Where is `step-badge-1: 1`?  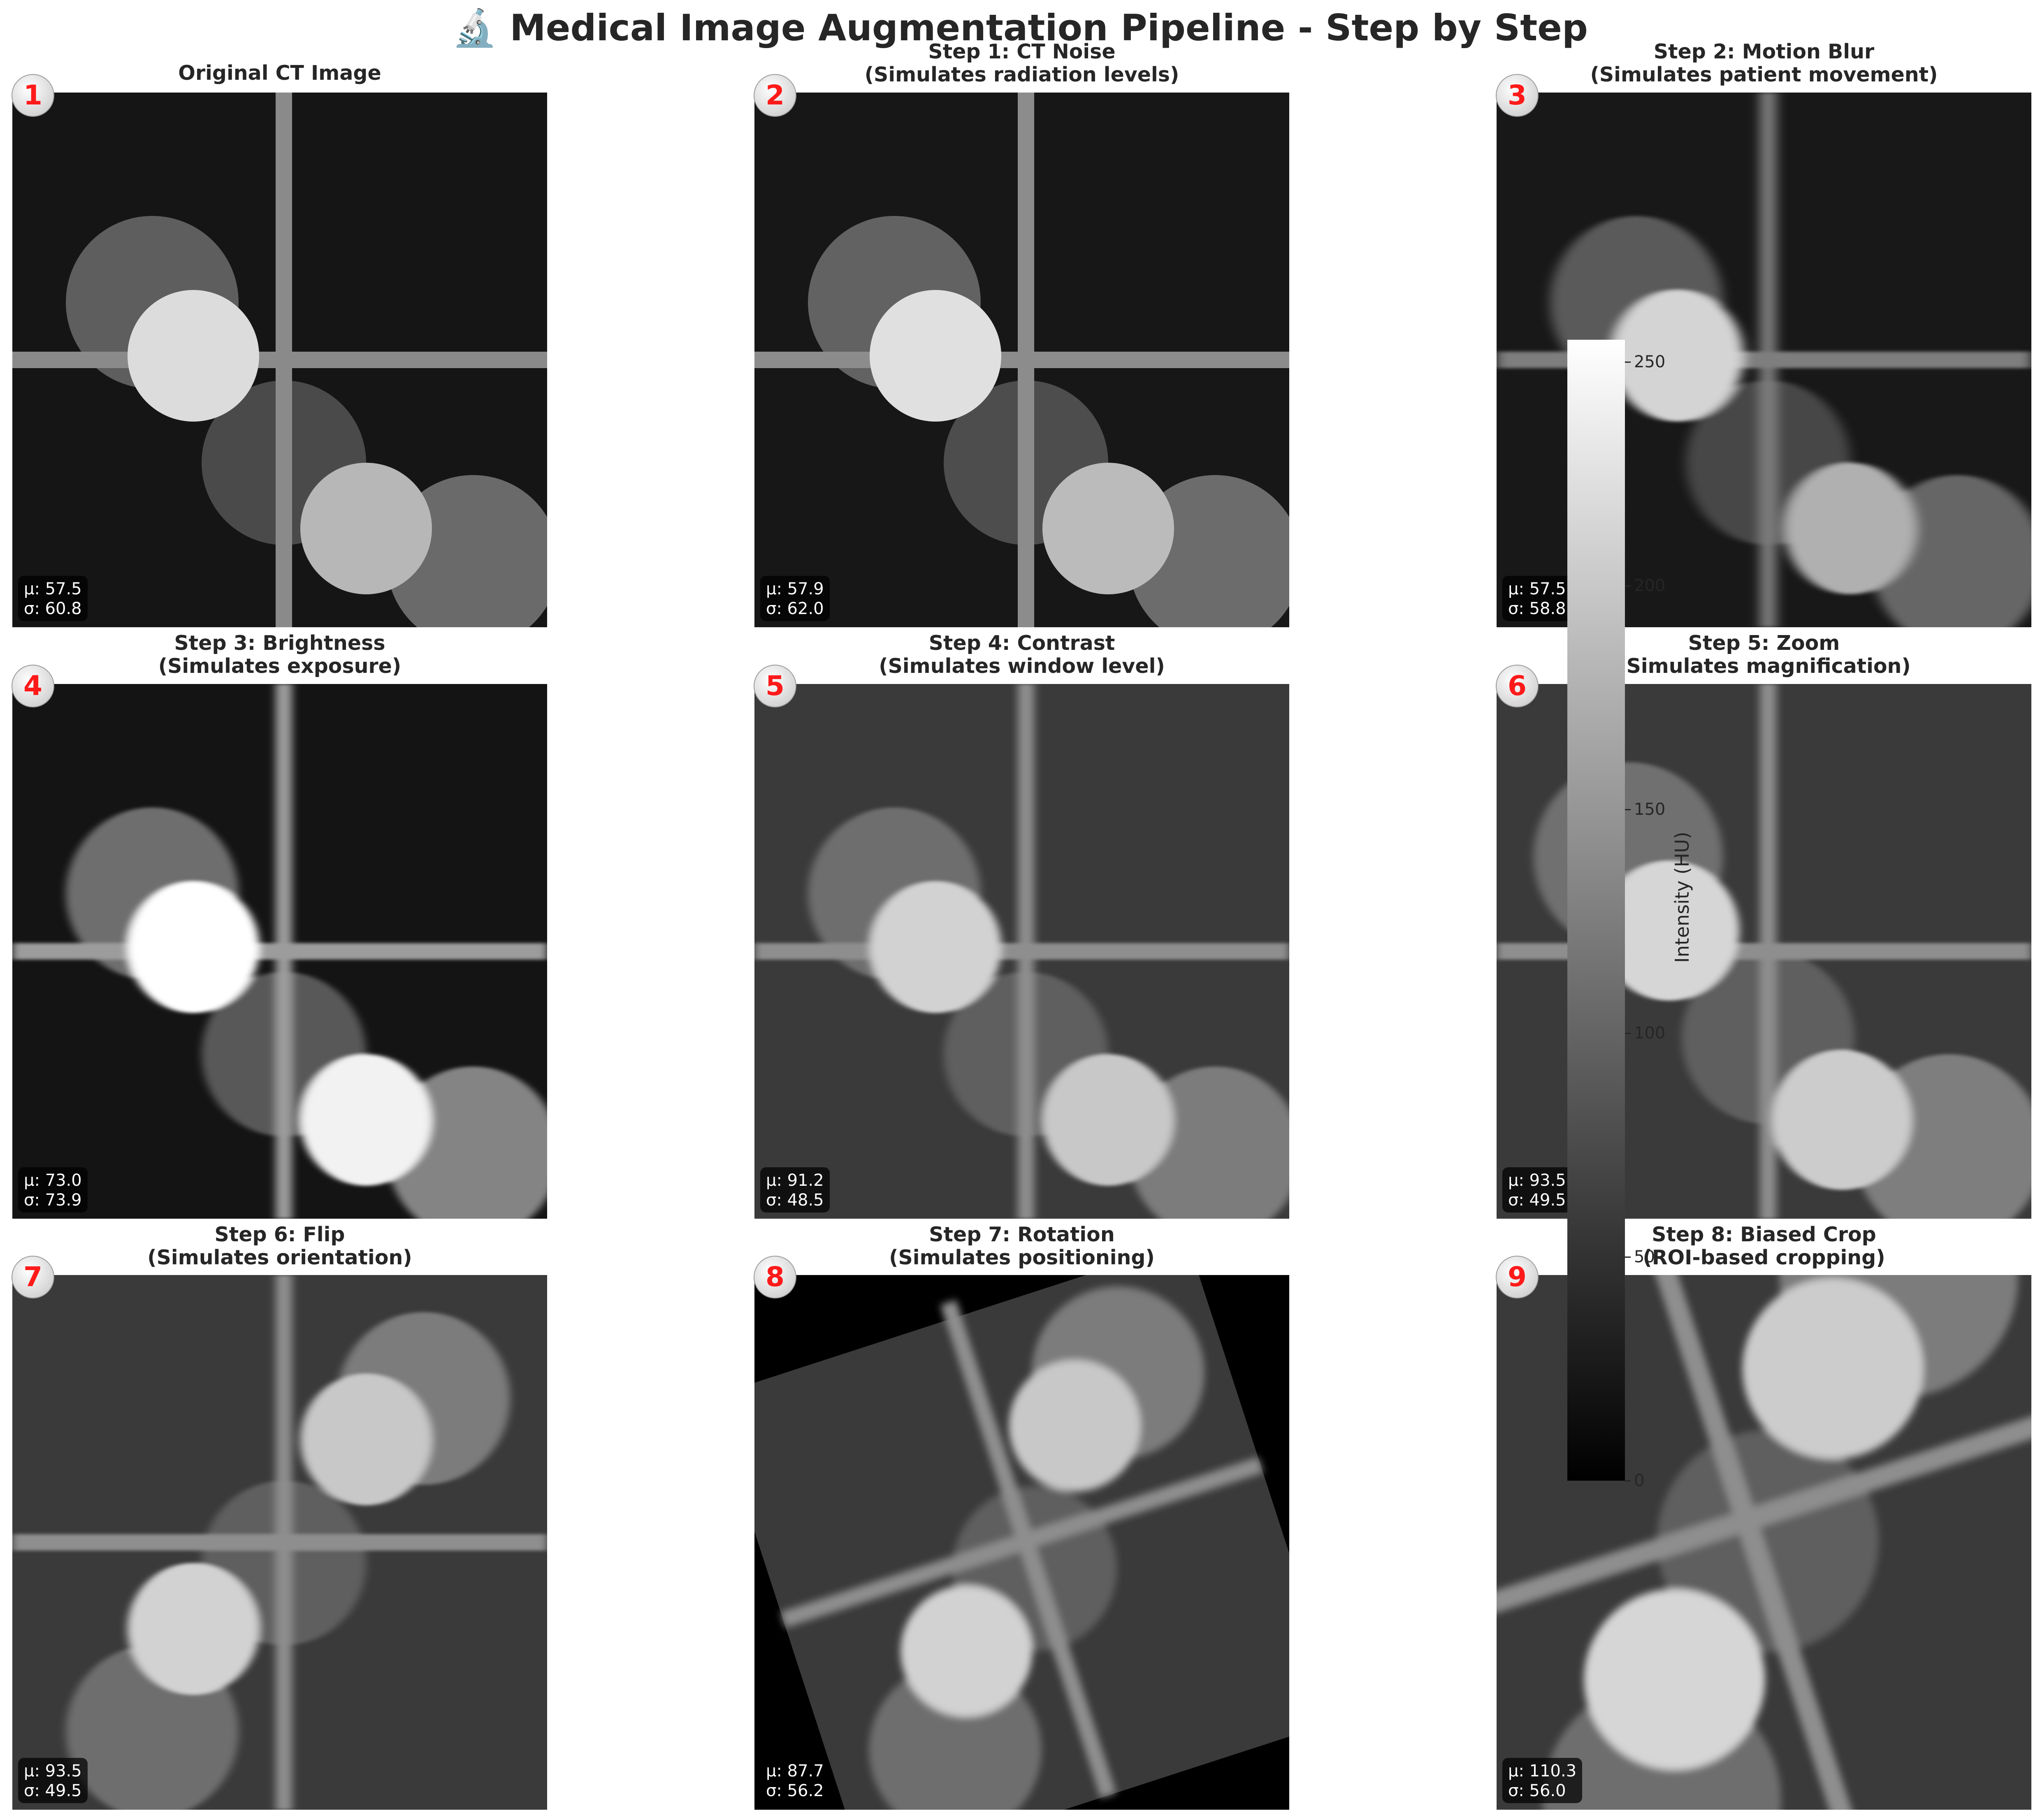 step-badge-1: 1 is located at coordinates (33, 95).